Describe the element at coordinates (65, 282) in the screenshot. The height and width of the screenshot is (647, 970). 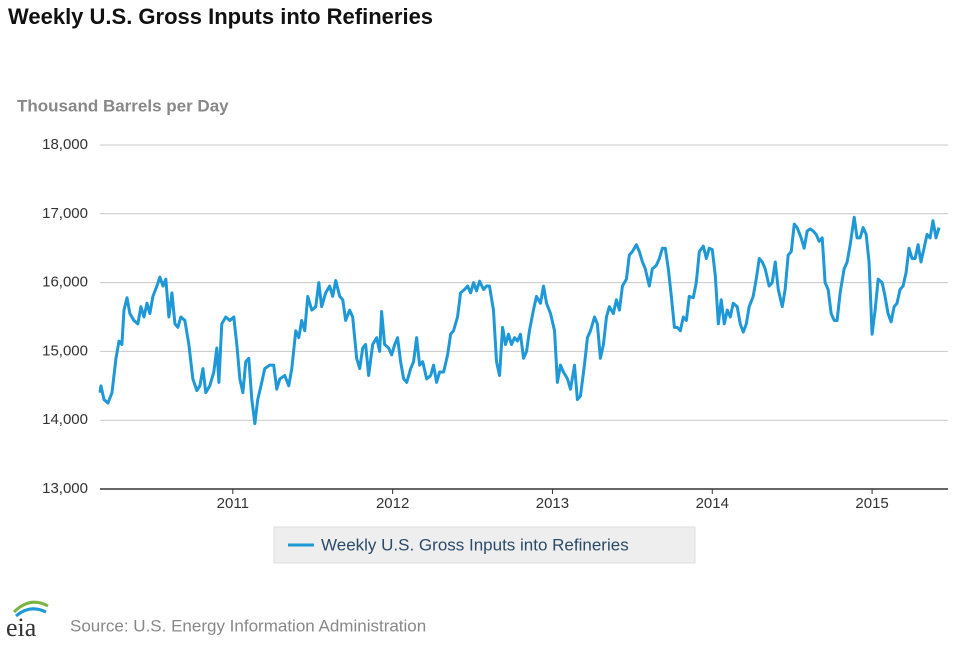
I see `y-tick-label: 16,000` at that location.